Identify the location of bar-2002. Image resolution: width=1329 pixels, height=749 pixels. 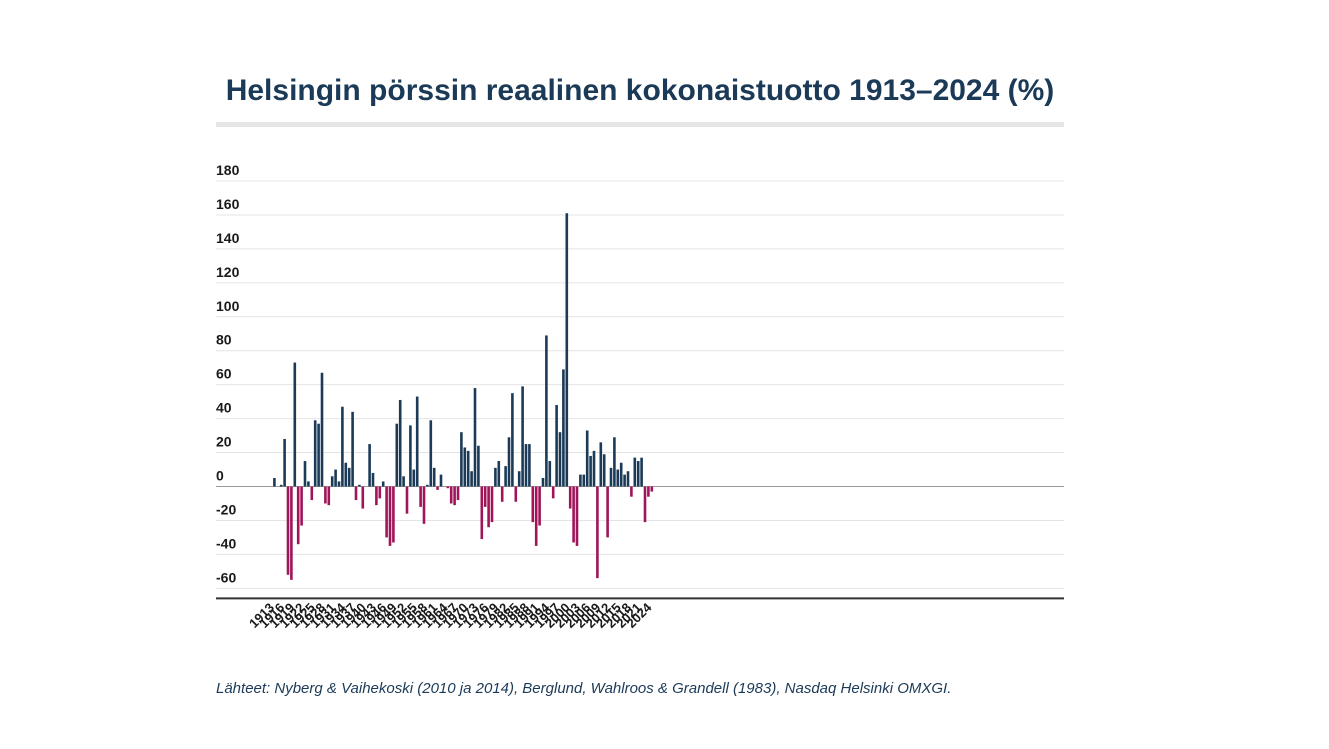
(573, 514).